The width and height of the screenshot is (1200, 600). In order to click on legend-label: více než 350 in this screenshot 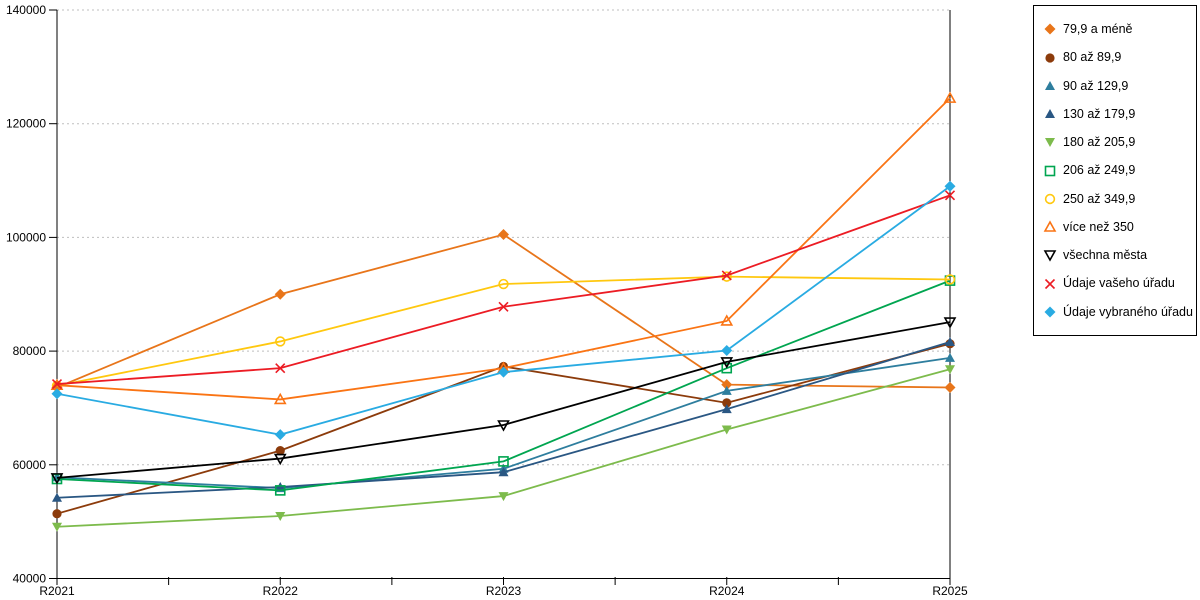, I will do `click(1098, 226)`.